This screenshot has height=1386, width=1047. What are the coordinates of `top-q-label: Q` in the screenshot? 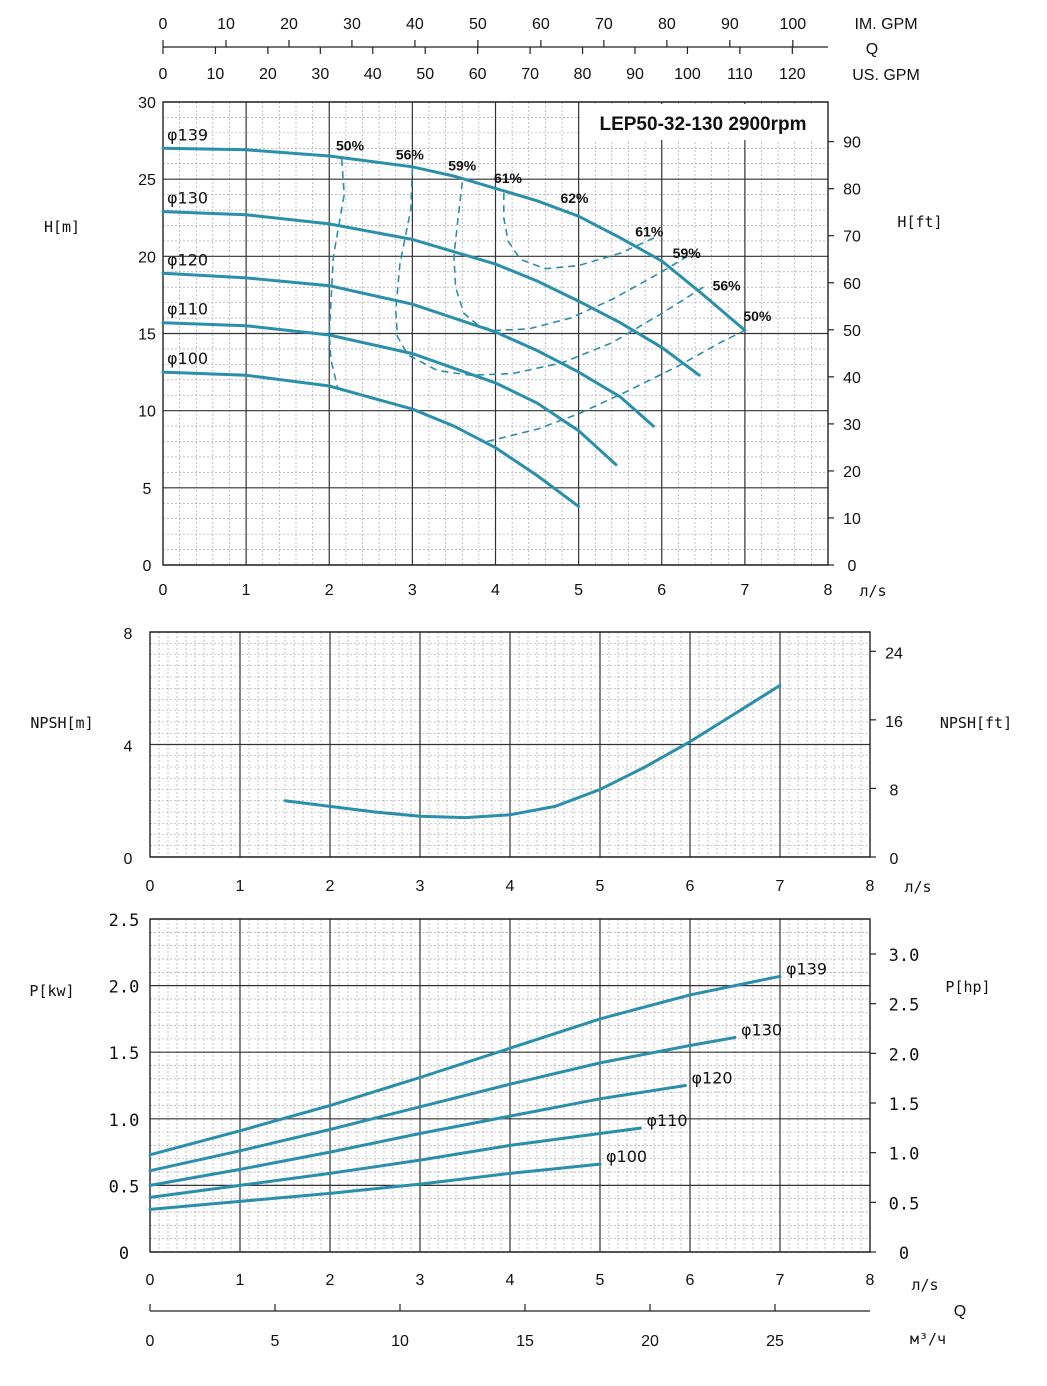 It's located at (872, 49).